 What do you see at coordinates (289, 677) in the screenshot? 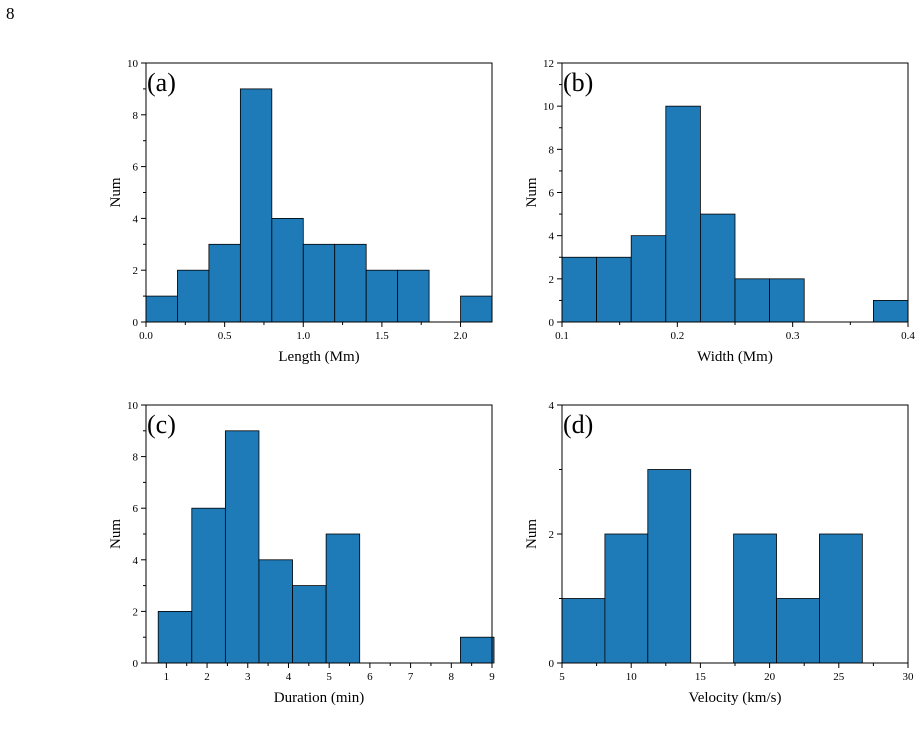
I see `x-tick-label: 4` at bounding box center [289, 677].